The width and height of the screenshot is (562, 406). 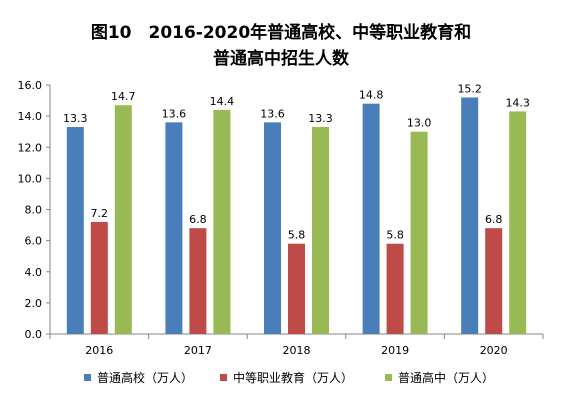 I want to click on x-tick-label: 2016, so click(x=99, y=350).